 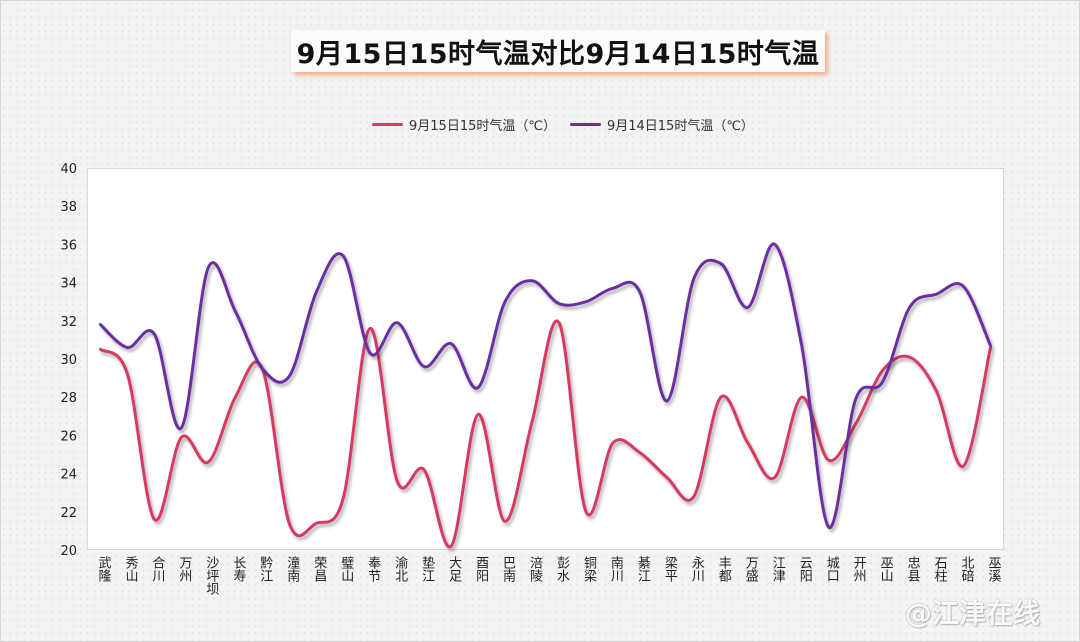 I want to click on y-tick-label: 30, so click(x=68, y=360).